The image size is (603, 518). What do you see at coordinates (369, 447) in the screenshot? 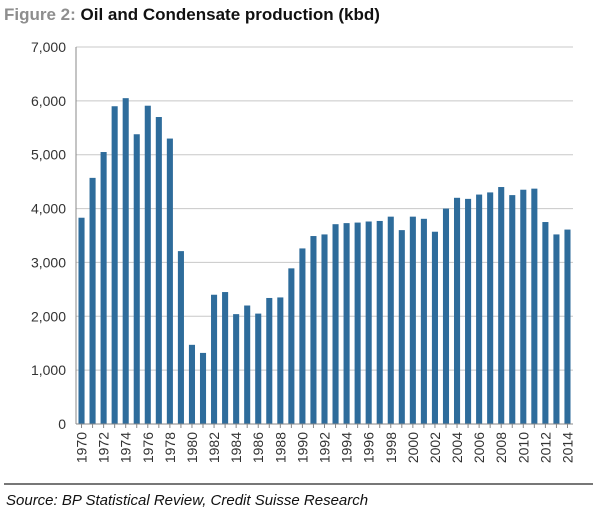
I see `x-tick-label: 1996` at bounding box center [369, 447].